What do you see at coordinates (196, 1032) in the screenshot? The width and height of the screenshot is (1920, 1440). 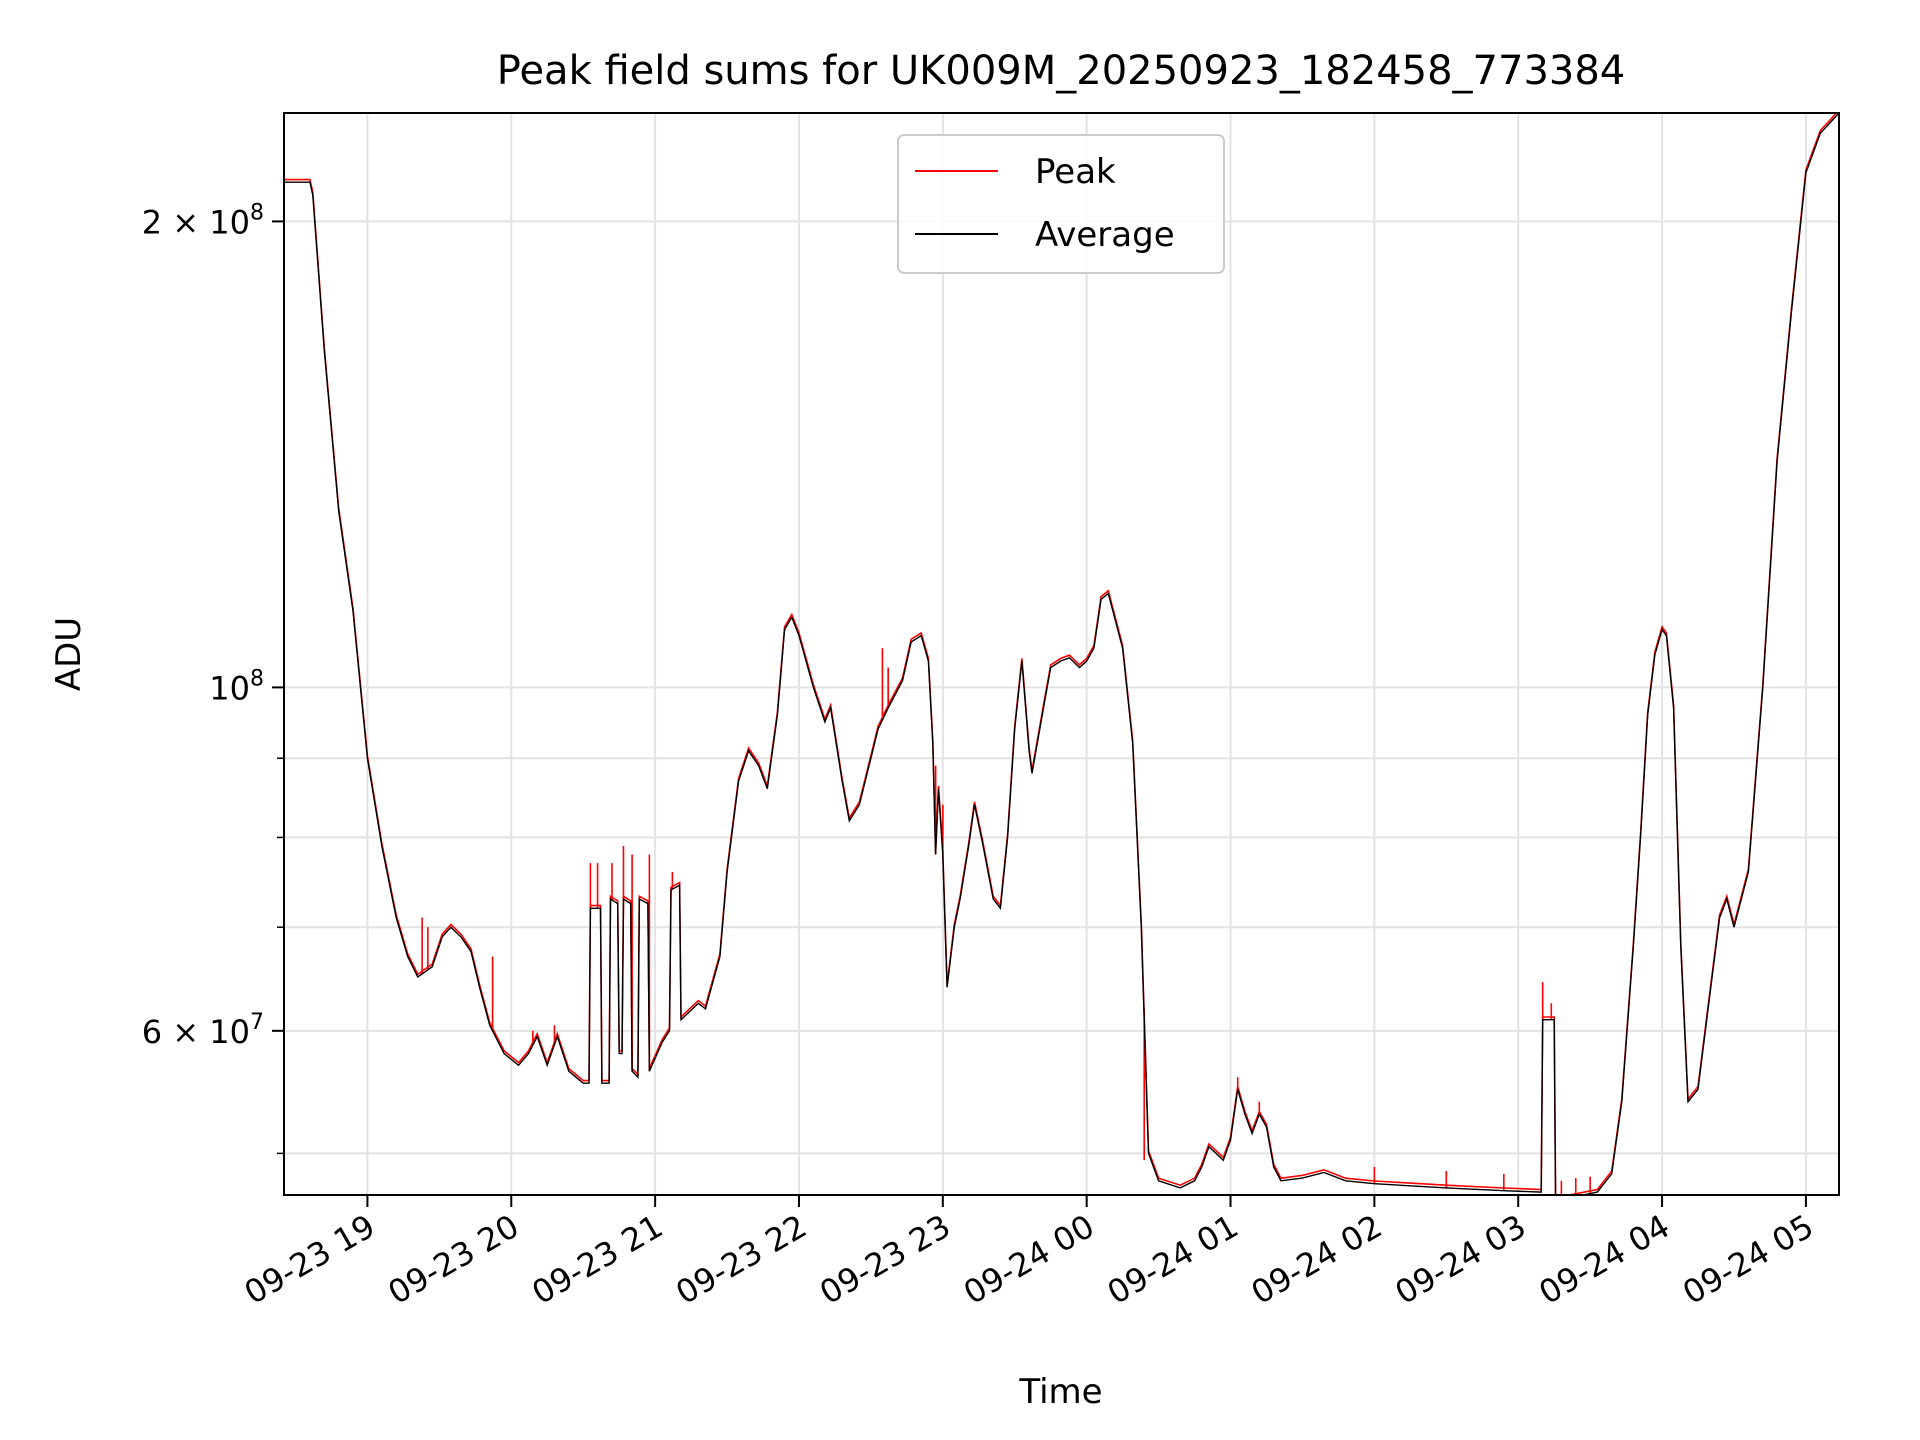 I see `y-tick-mantissa: 6 × 10` at bounding box center [196, 1032].